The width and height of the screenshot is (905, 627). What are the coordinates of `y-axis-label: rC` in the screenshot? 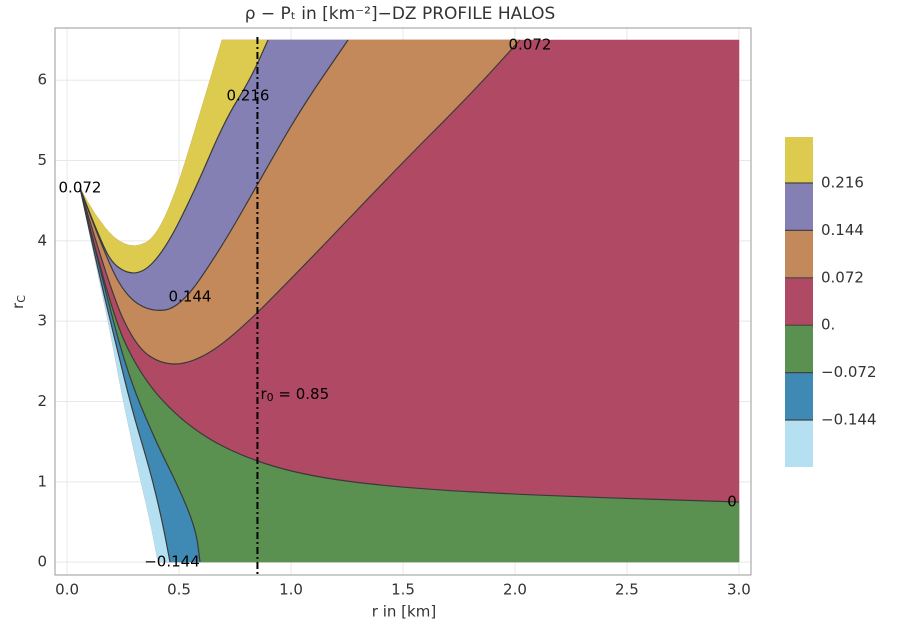 It's located at (19, 302).